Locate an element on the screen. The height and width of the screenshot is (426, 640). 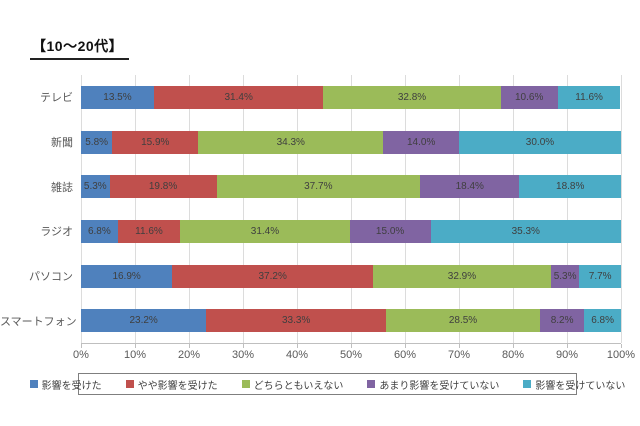
bar-segment: 35.3% is located at coordinates (525, 231).